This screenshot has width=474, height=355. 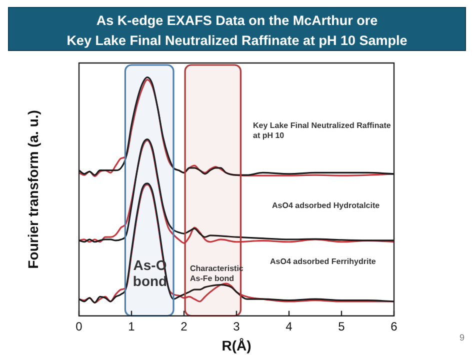 What do you see at coordinates (323, 261) in the screenshot?
I see `annotation: AsO4 adsorbed Ferrihydrite` at bounding box center [323, 261].